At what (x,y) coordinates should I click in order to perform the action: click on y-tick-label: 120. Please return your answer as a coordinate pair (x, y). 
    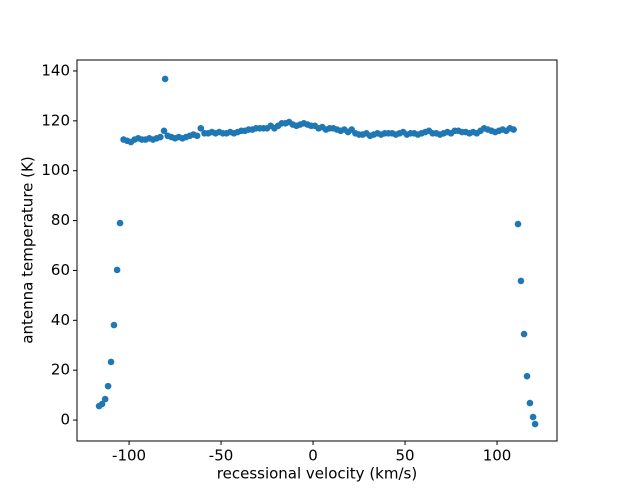
    Looking at the image, I should click on (55, 120).